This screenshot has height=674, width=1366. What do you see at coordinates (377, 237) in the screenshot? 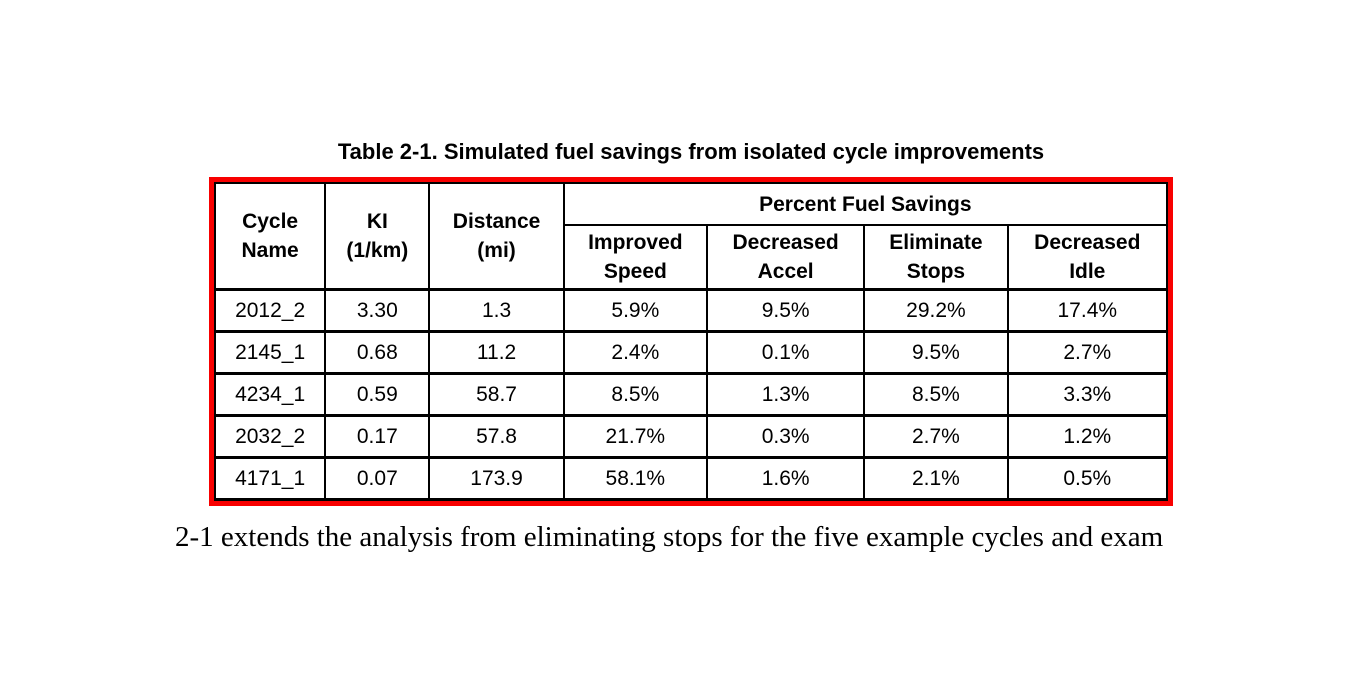
I see `col-header-ki: KI (1/km)` at bounding box center [377, 237].